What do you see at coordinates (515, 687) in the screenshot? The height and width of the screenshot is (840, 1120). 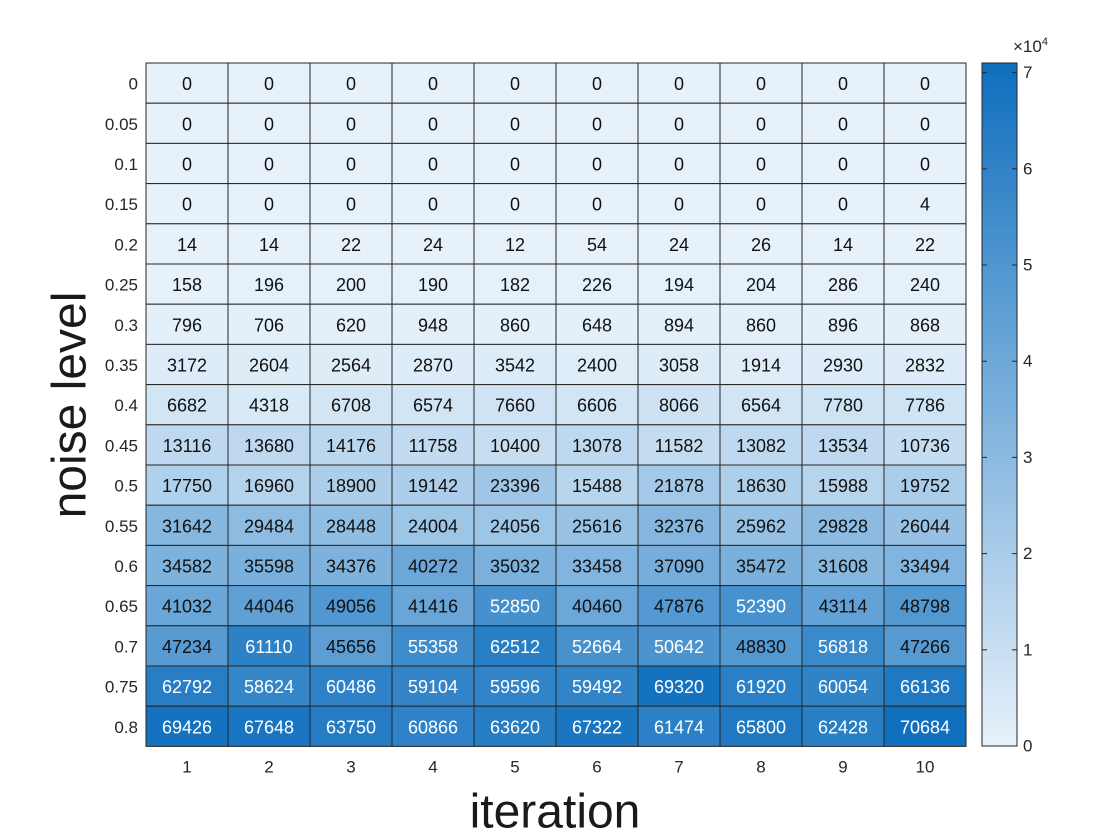 I see `cell-value-label: 59596` at bounding box center [515, 687].